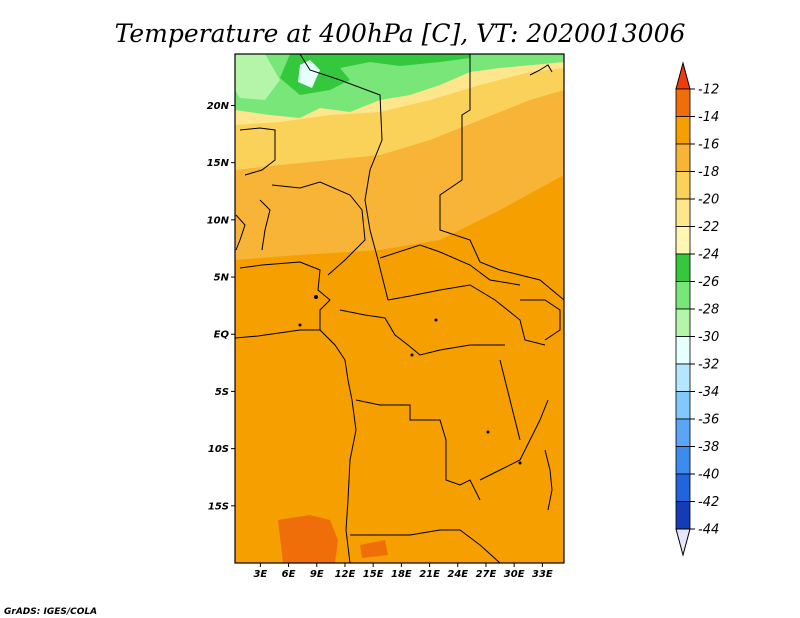 This screenshot has width=800, height=618. Describe the element at coordinates (708, 530) in the screenshot. I see `colorbar-label: -44` at that location.